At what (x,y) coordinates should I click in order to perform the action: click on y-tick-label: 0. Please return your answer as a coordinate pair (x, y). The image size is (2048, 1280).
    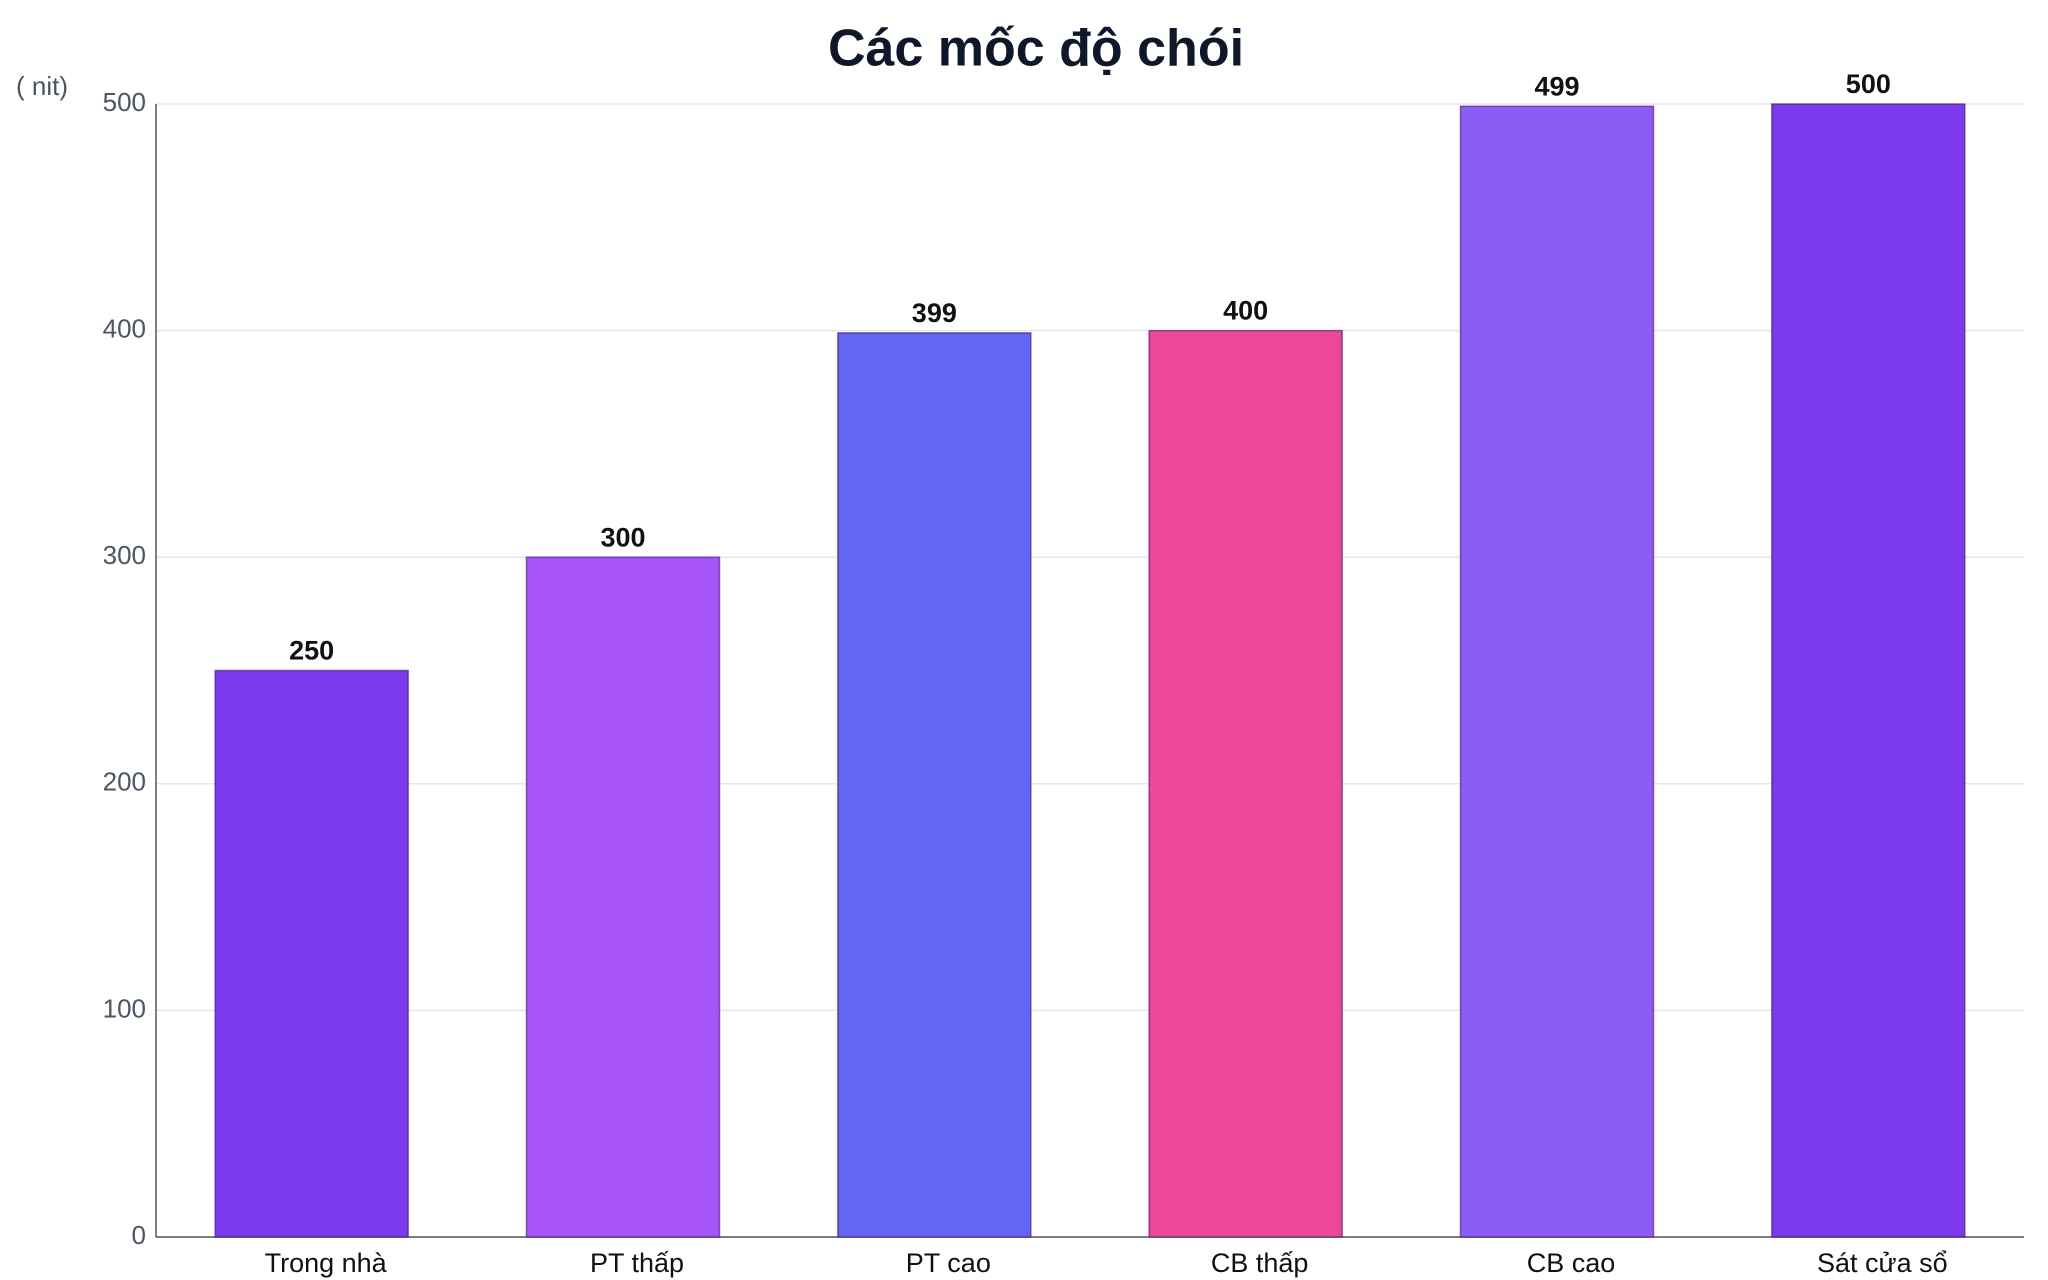
    Looking at the image, I should click on (139, 1235).